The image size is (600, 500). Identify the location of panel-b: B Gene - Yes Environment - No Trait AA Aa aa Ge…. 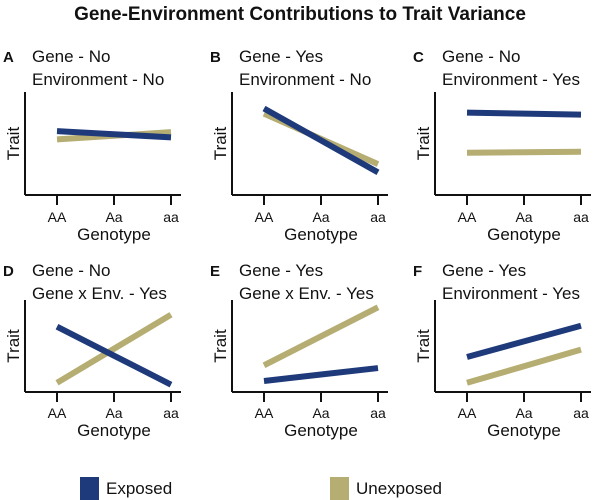
(299, 145).